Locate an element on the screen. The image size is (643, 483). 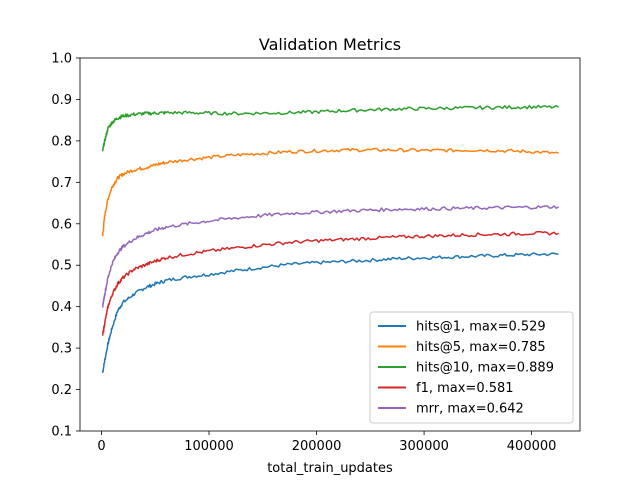
y-tick-label: 0.6 is located at coordinates (61, 224).